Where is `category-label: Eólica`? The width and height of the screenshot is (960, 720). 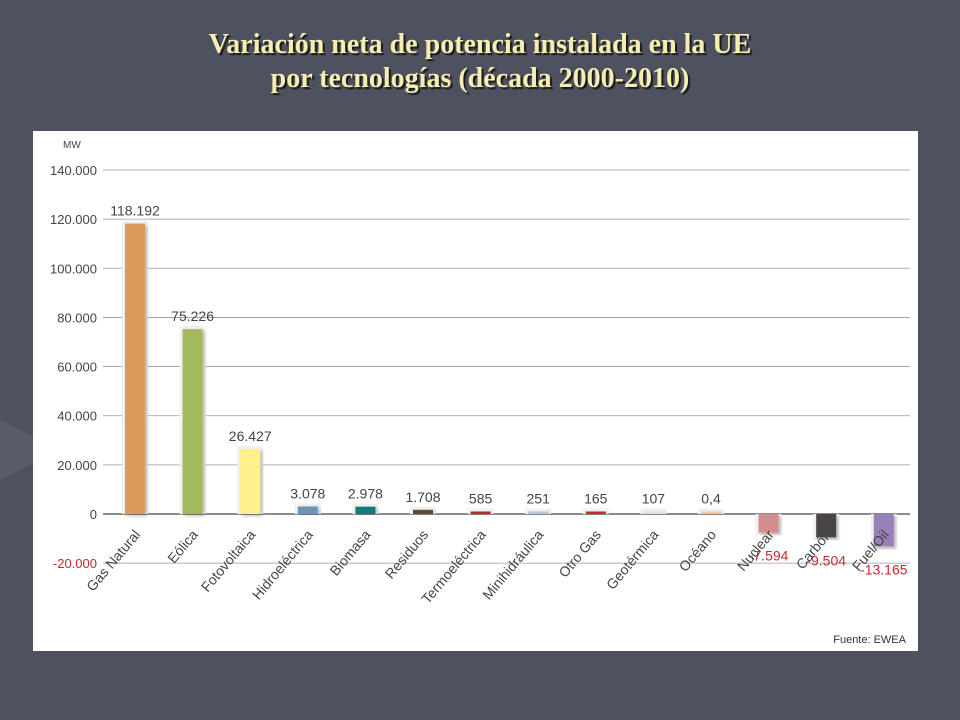 category-label: Eólica is located at coordinates (182, 546).